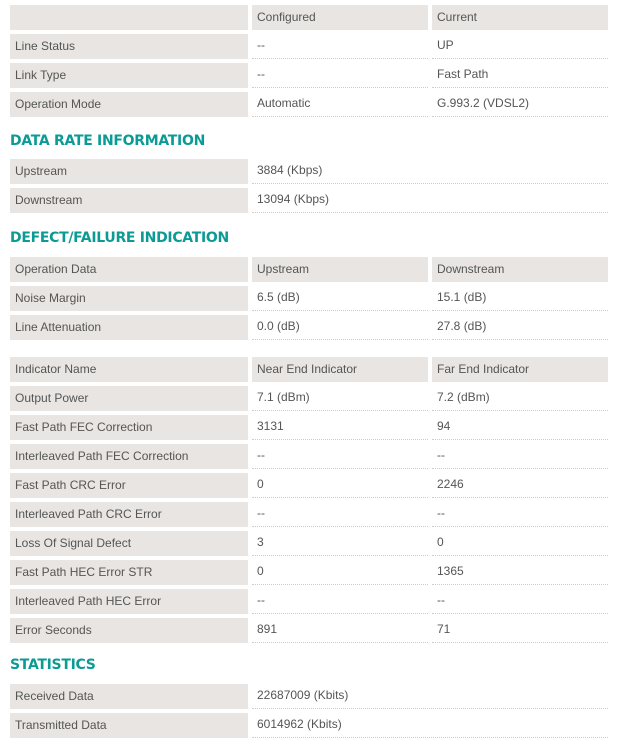 The height and width of the screenshot is (749, 631). What do you see at coordinates (129, 17) in the screenshot?
I see `header-cell` at bounding box center [129, 17].